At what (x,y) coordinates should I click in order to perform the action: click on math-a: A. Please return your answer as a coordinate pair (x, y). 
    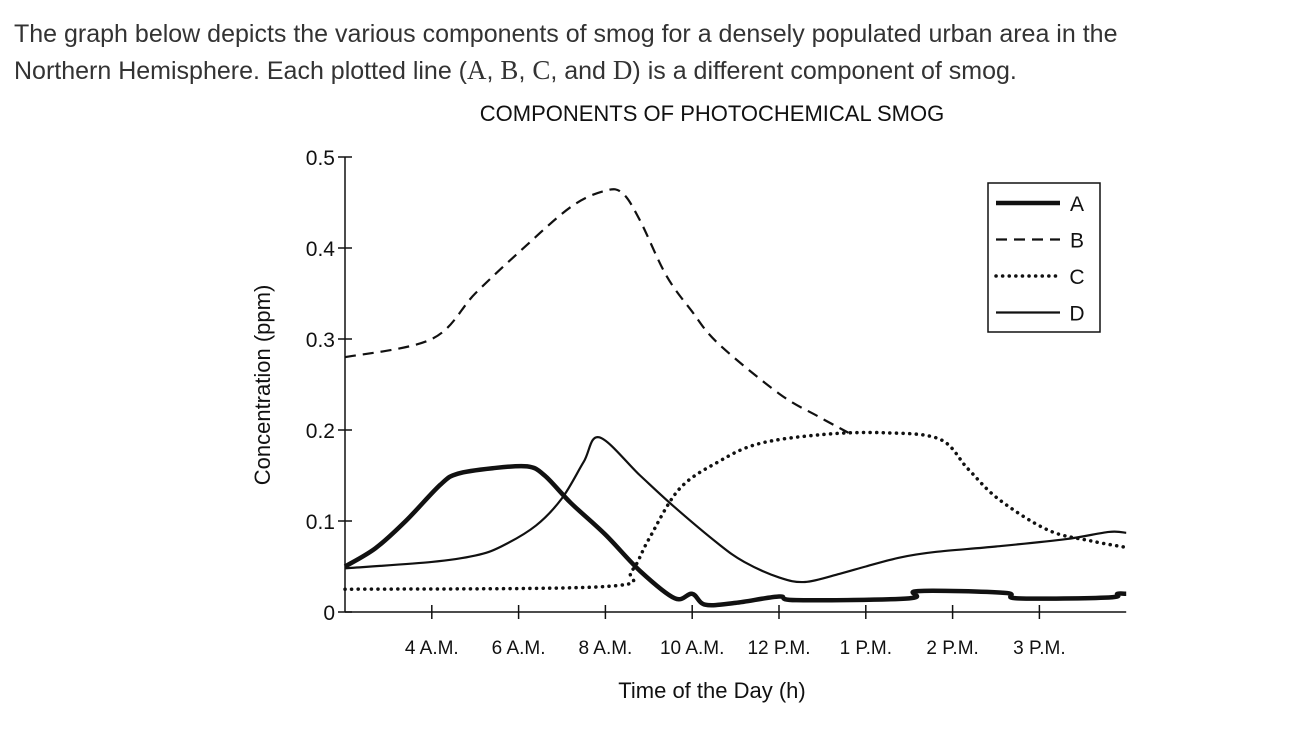
    Looking at the image, I should click on (477, 70).